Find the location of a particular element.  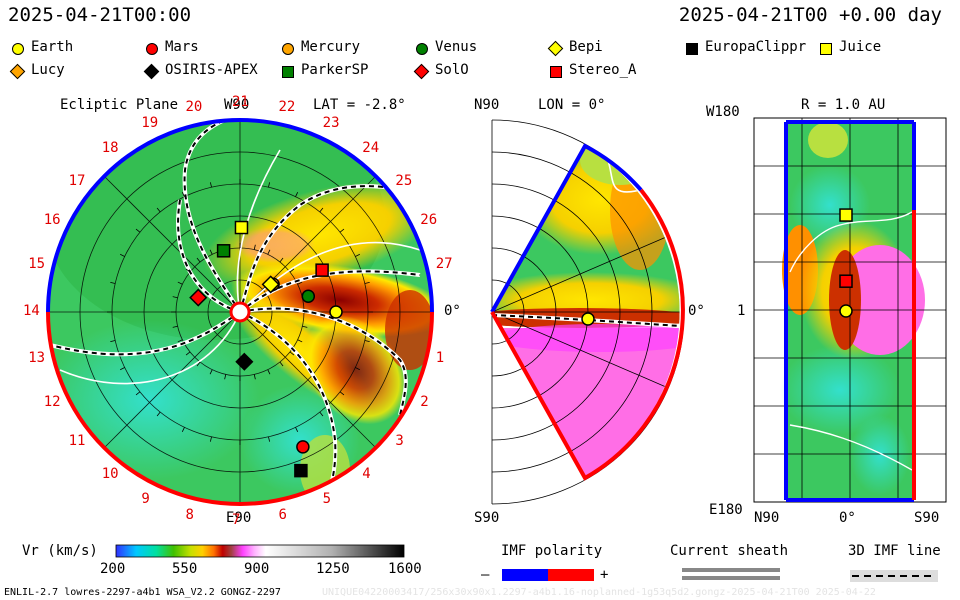

imf-minus: – is located at coordinates (485, 575).